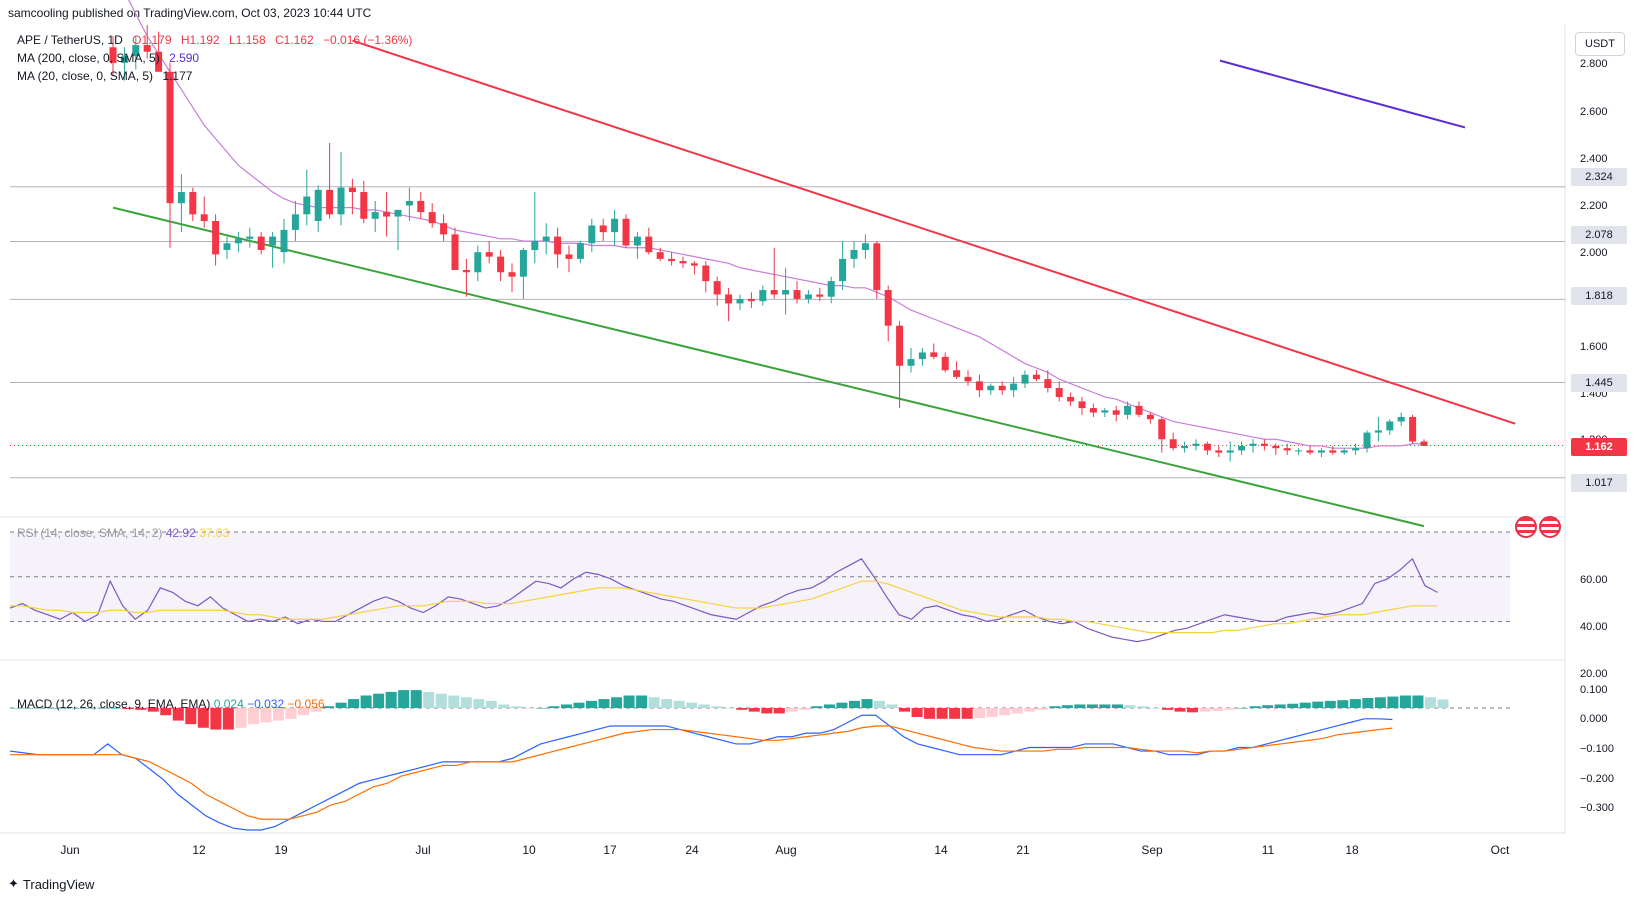 The width and height of the screenshot is (1634, 901). Describe the element at coordinates (1594, 112) in the screenshot. I see `price-axis-label: 2.600` at that location.